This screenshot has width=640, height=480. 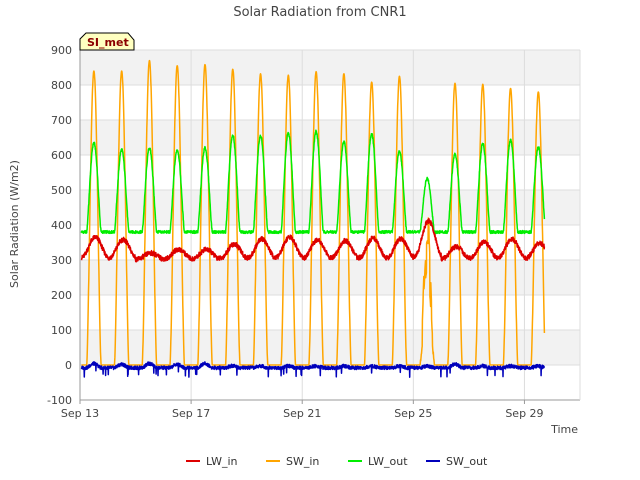 What do you see at coordinates (319, 12) in the screenshot?
I see `chart-title: Solar Radiation from CNR1` at bounding box center [319, 12].